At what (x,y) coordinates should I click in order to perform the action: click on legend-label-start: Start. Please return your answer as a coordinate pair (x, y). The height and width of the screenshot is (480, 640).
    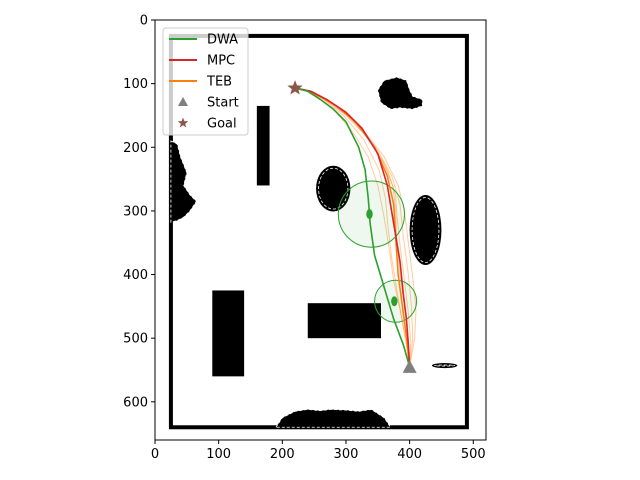
    Looking at the image, I should click on (223, 103).